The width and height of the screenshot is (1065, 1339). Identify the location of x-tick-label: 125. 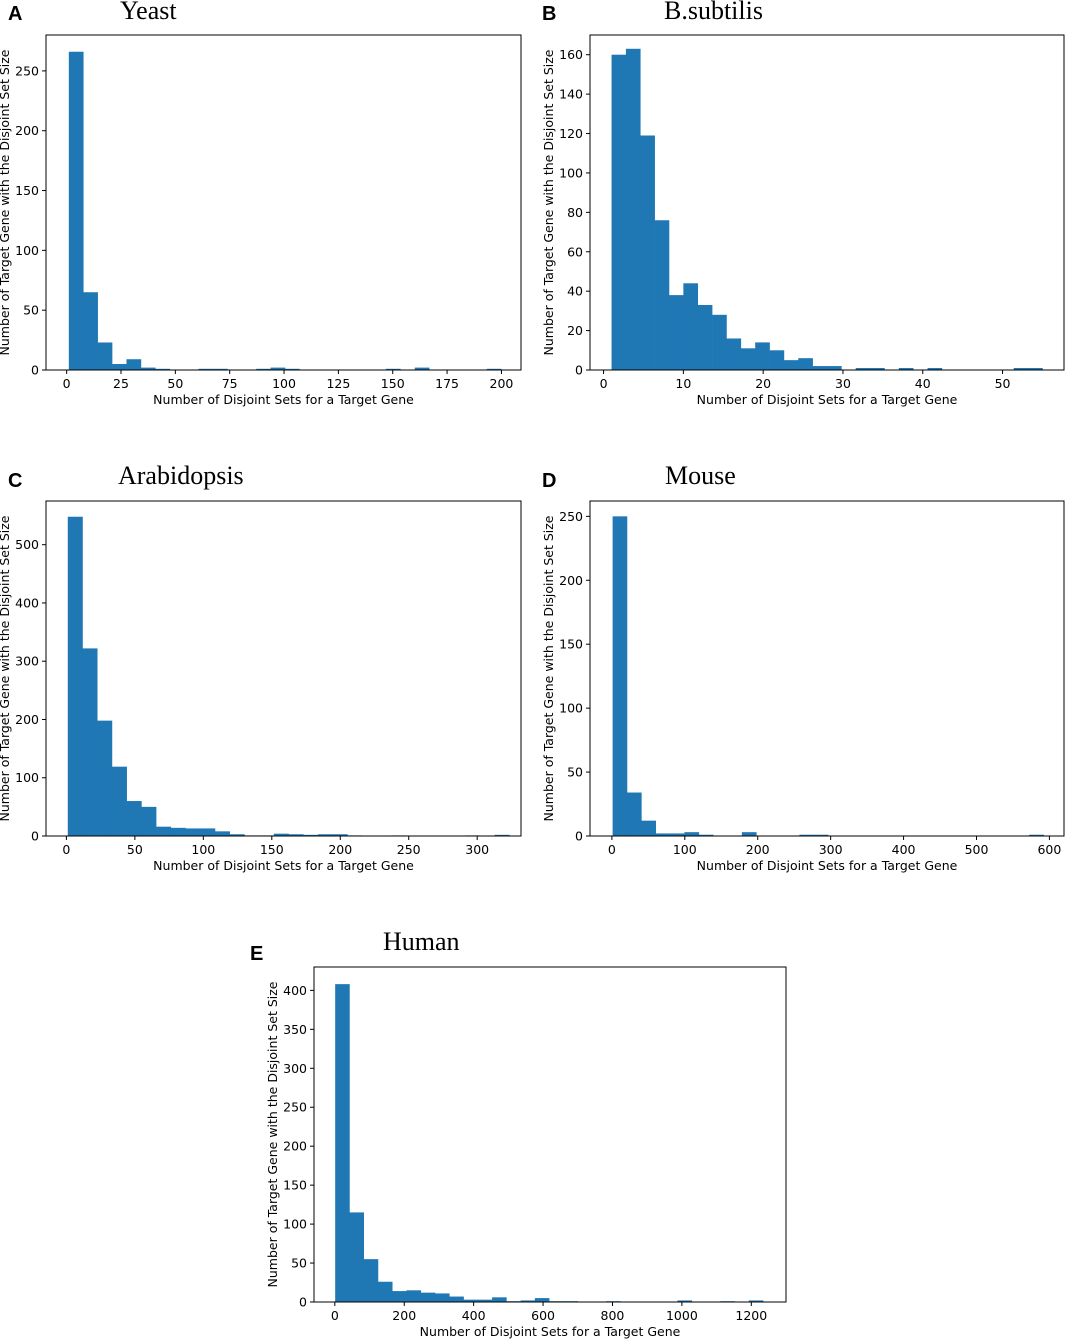
(338, 383).